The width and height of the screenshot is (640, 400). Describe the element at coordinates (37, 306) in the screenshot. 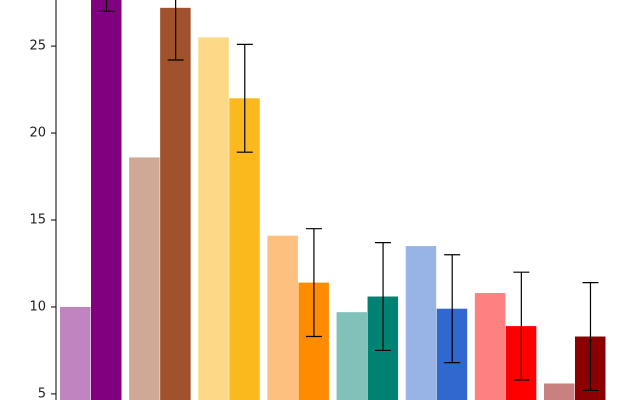

I see `y-tick-label: 10` at that location.